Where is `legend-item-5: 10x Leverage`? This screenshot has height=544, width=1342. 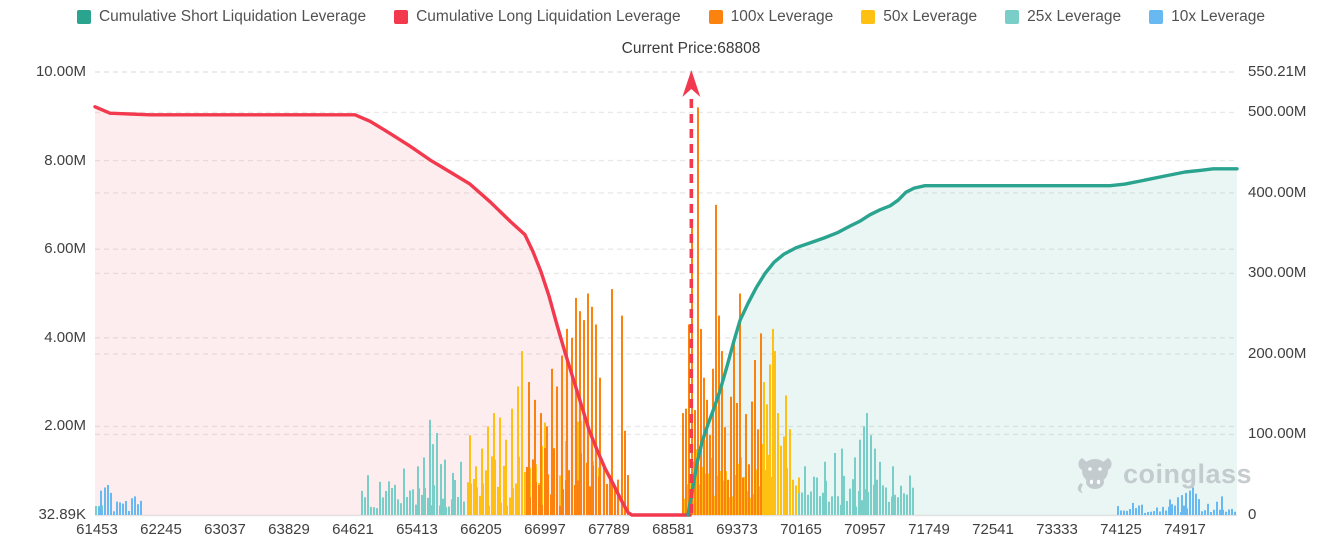 legend-item-5: 10x Leverage is located at coordinates (1207, 17).